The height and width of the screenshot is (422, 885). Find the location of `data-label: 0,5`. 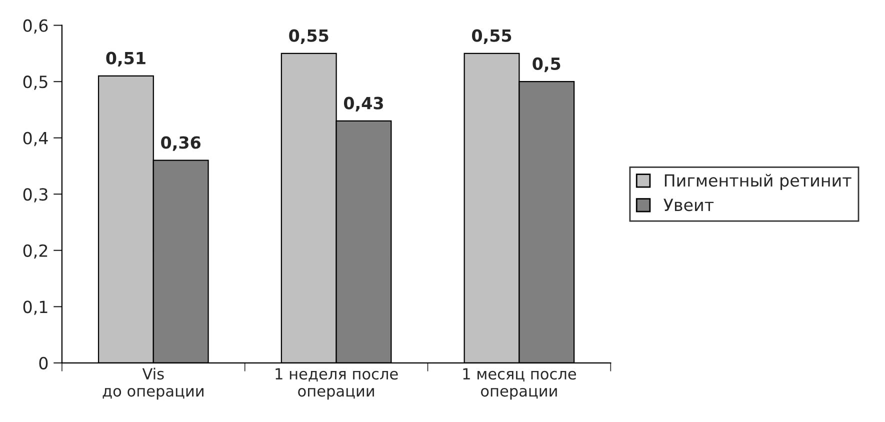

data-label: 0,5 is located at coordinates (546, 64).